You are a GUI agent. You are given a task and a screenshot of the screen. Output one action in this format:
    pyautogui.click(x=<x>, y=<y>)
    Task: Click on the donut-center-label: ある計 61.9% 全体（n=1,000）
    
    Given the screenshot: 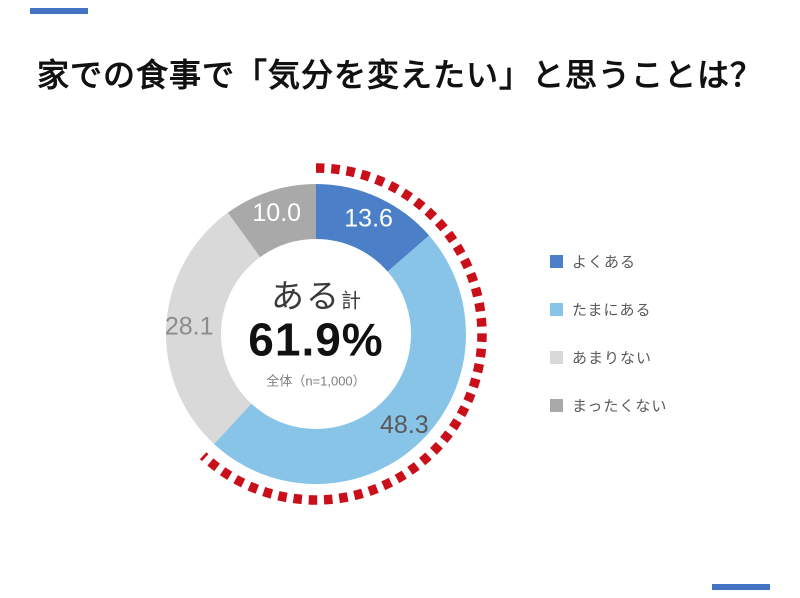 What is the action you would take?
    pyautogui.click(x=316, y=333)
    